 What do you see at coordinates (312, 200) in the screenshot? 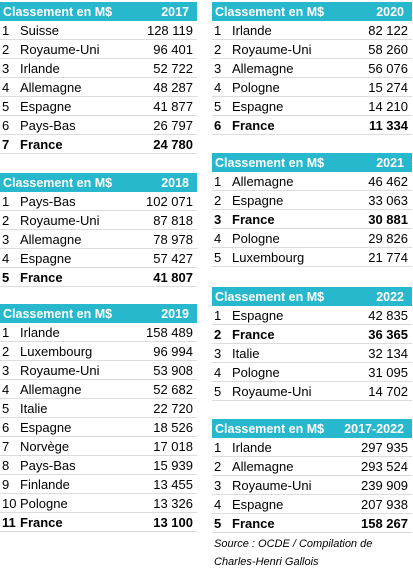
I see `table-row: 2 Espagne 33 063` at bounding box center [312, 200].